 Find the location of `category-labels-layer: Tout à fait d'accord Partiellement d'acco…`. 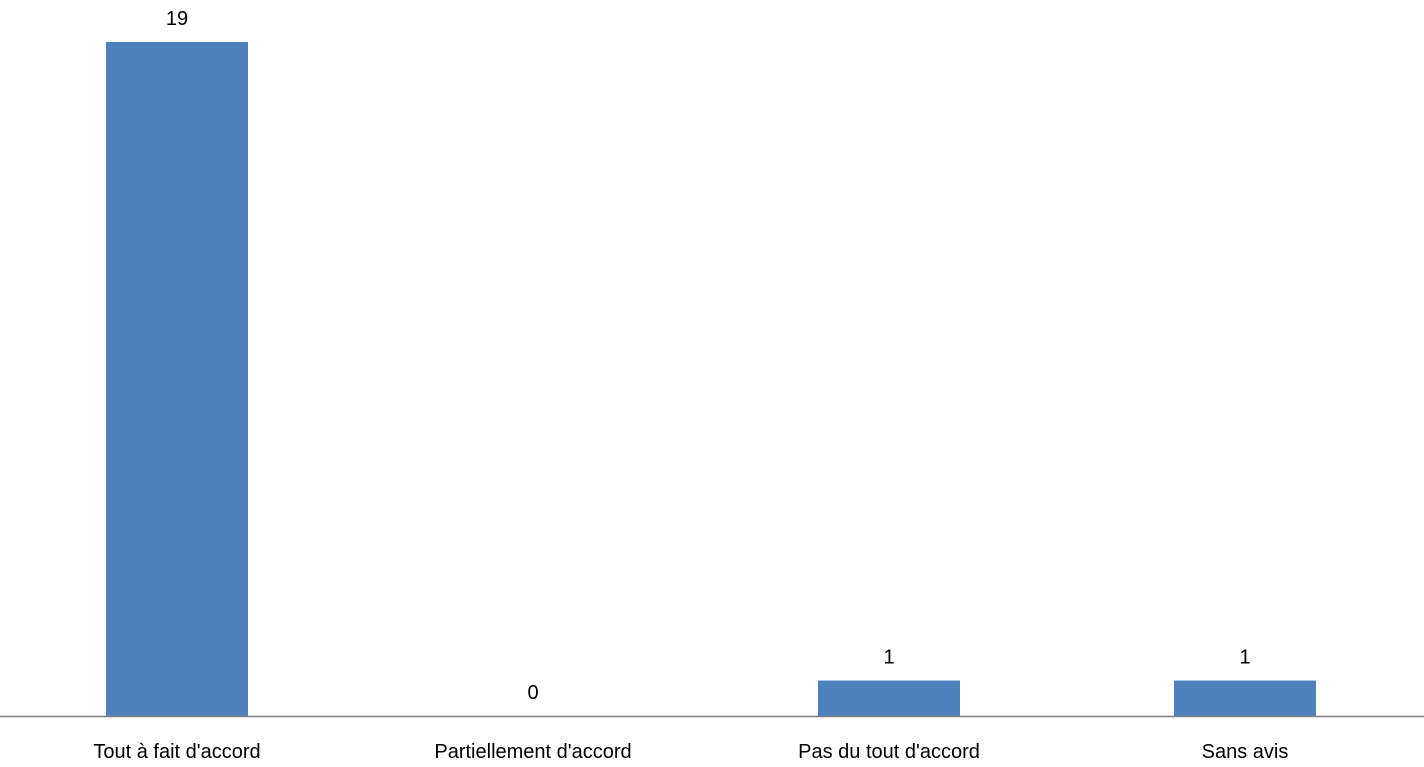

category-labels-layer: Tout à fait d'accord Partiellement d'acco… is located at coordinates (690, 752).